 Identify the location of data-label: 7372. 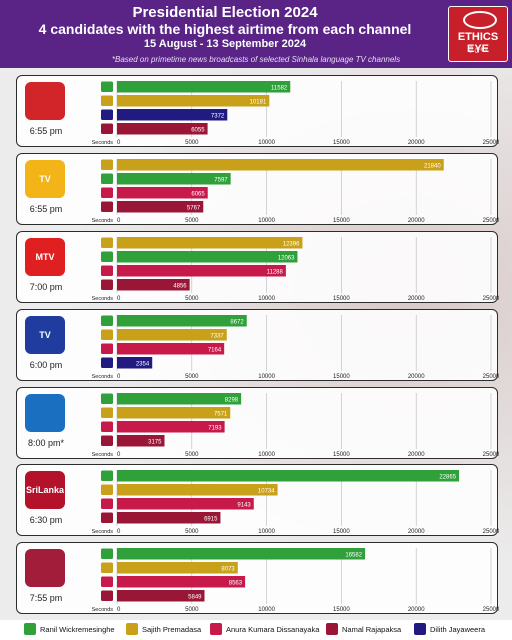
(218, 117).